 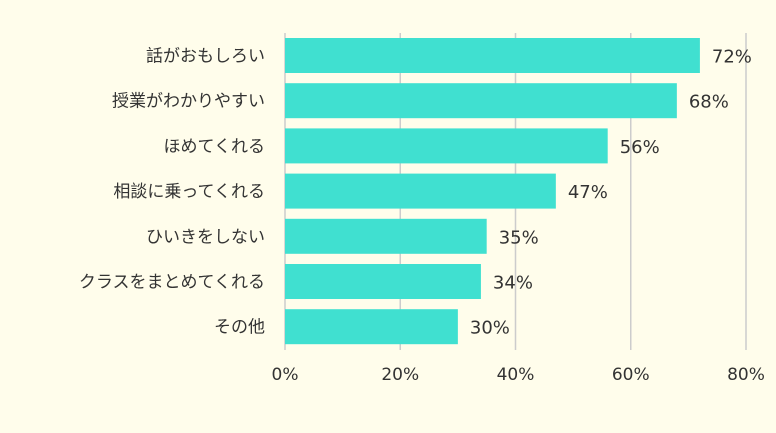 I want to click on x-tick-label: 40%, so click(x=516, y=375).